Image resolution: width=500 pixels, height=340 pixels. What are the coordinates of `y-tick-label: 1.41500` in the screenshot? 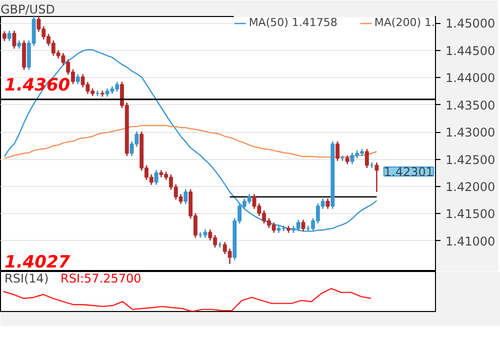 It's located at (471, 214).